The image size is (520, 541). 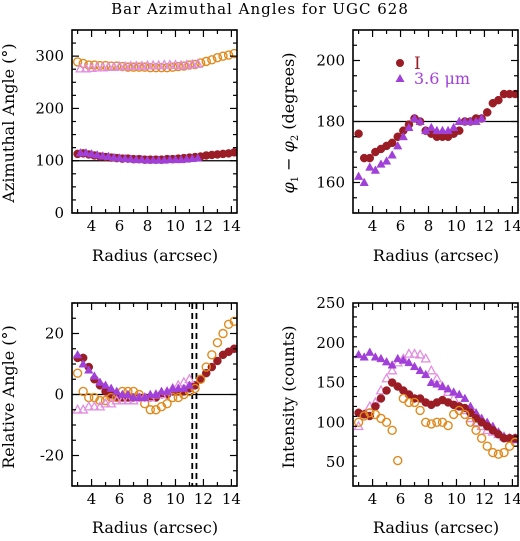 What do you see at coordinates (456, 499) in the screenshot?
I see `p4-xtick-label: 10` at bounding box center [456, 499].